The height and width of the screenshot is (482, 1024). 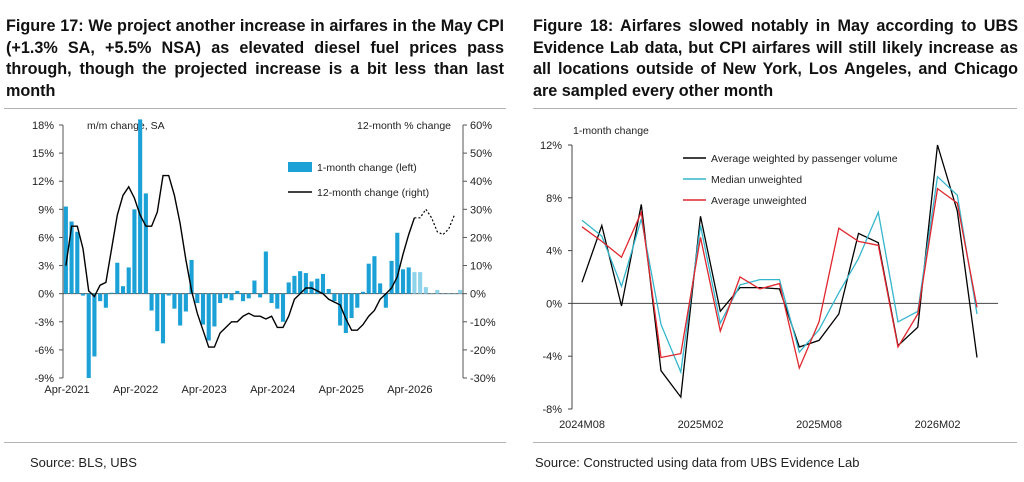 What do you see at coordinates (43, 154) in the screenshot?
I see `left-y-tick-label: 15%` at bounding box center [43, 154].